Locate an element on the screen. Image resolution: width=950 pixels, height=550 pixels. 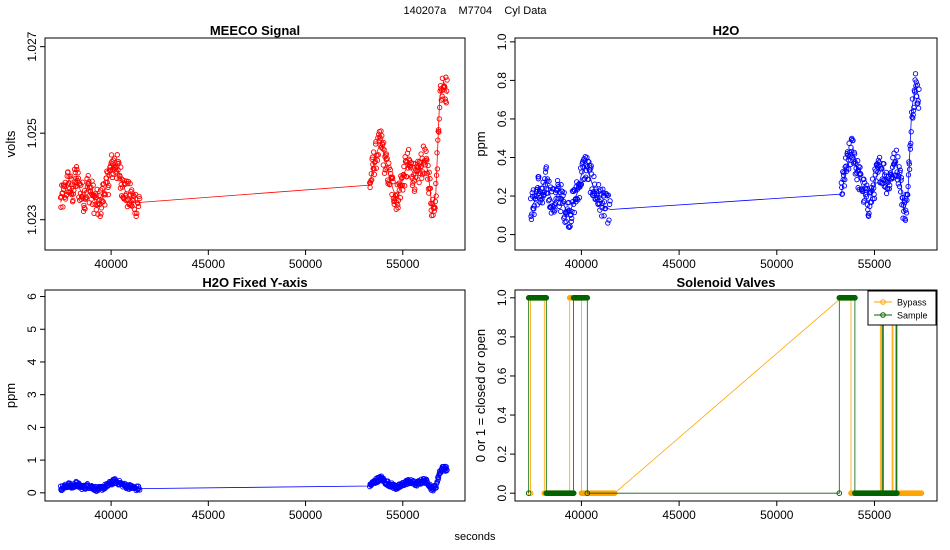
y-tick-label: 6 is located at coordinates (32, 296).